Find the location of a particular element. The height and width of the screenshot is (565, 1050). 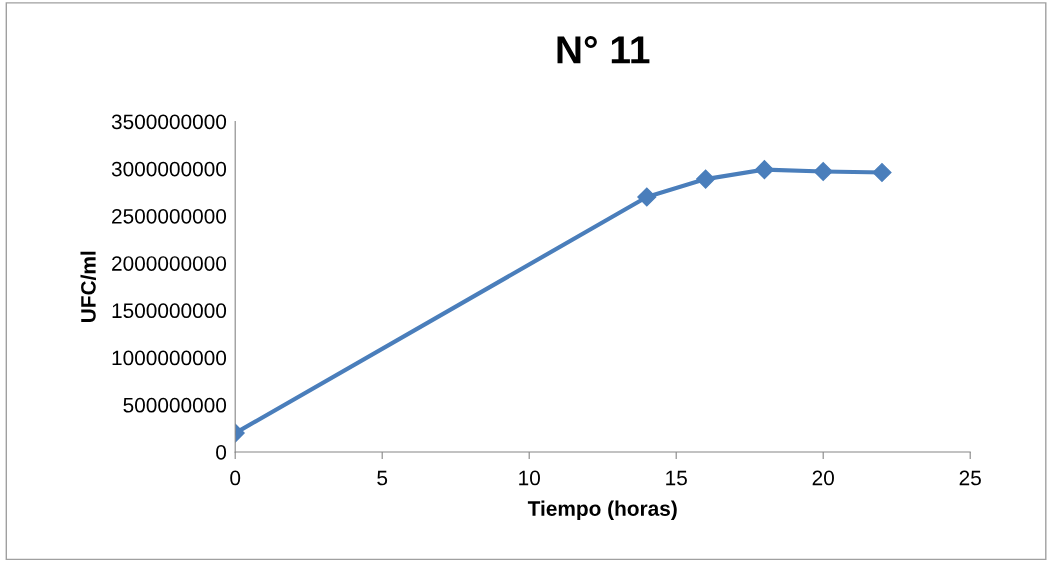

x-tick-label: 10 is located at coordinates (529, 478).